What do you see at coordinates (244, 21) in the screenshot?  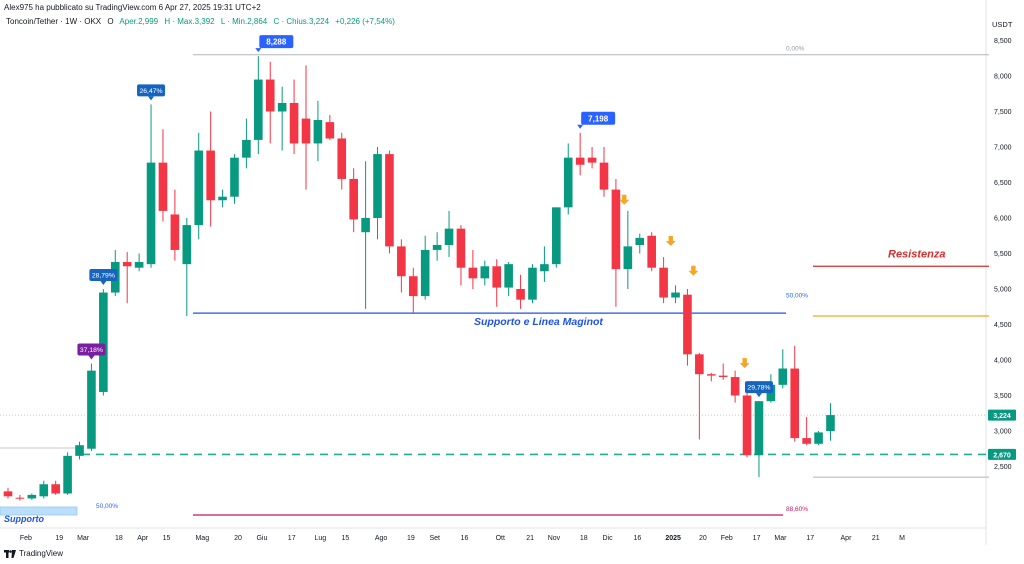 I see `legend-low: L · Min.2,864` at bounding box center [244, 21].